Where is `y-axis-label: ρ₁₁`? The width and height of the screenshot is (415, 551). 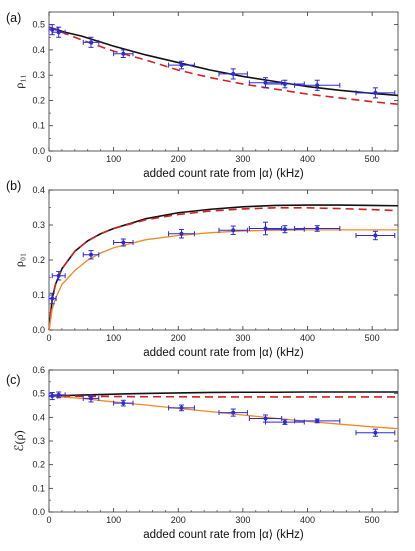
y-axis-label: ρ₁₁ is located at coordinates (19, 81).